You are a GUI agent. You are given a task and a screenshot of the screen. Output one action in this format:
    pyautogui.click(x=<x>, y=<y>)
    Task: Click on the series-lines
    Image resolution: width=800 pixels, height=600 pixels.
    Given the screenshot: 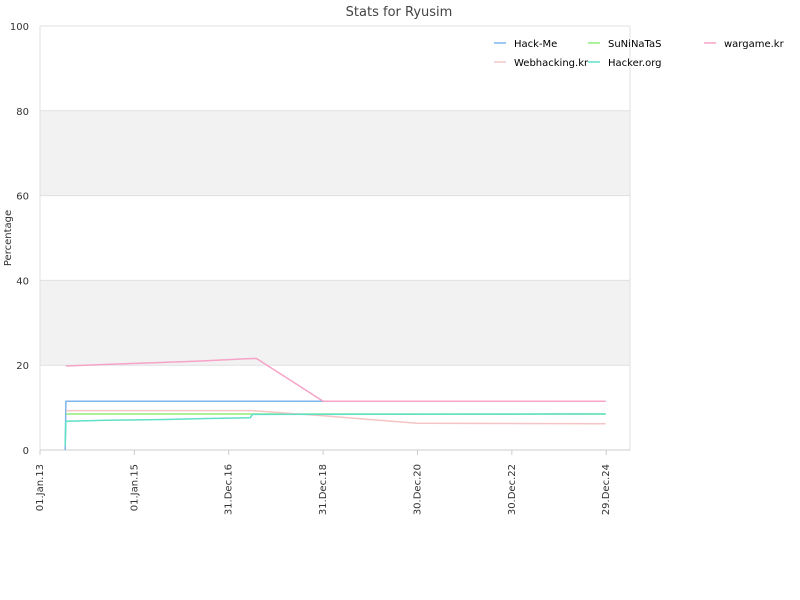 What is the action you would take?
    pyautogui.click(x=335, y=404)
    